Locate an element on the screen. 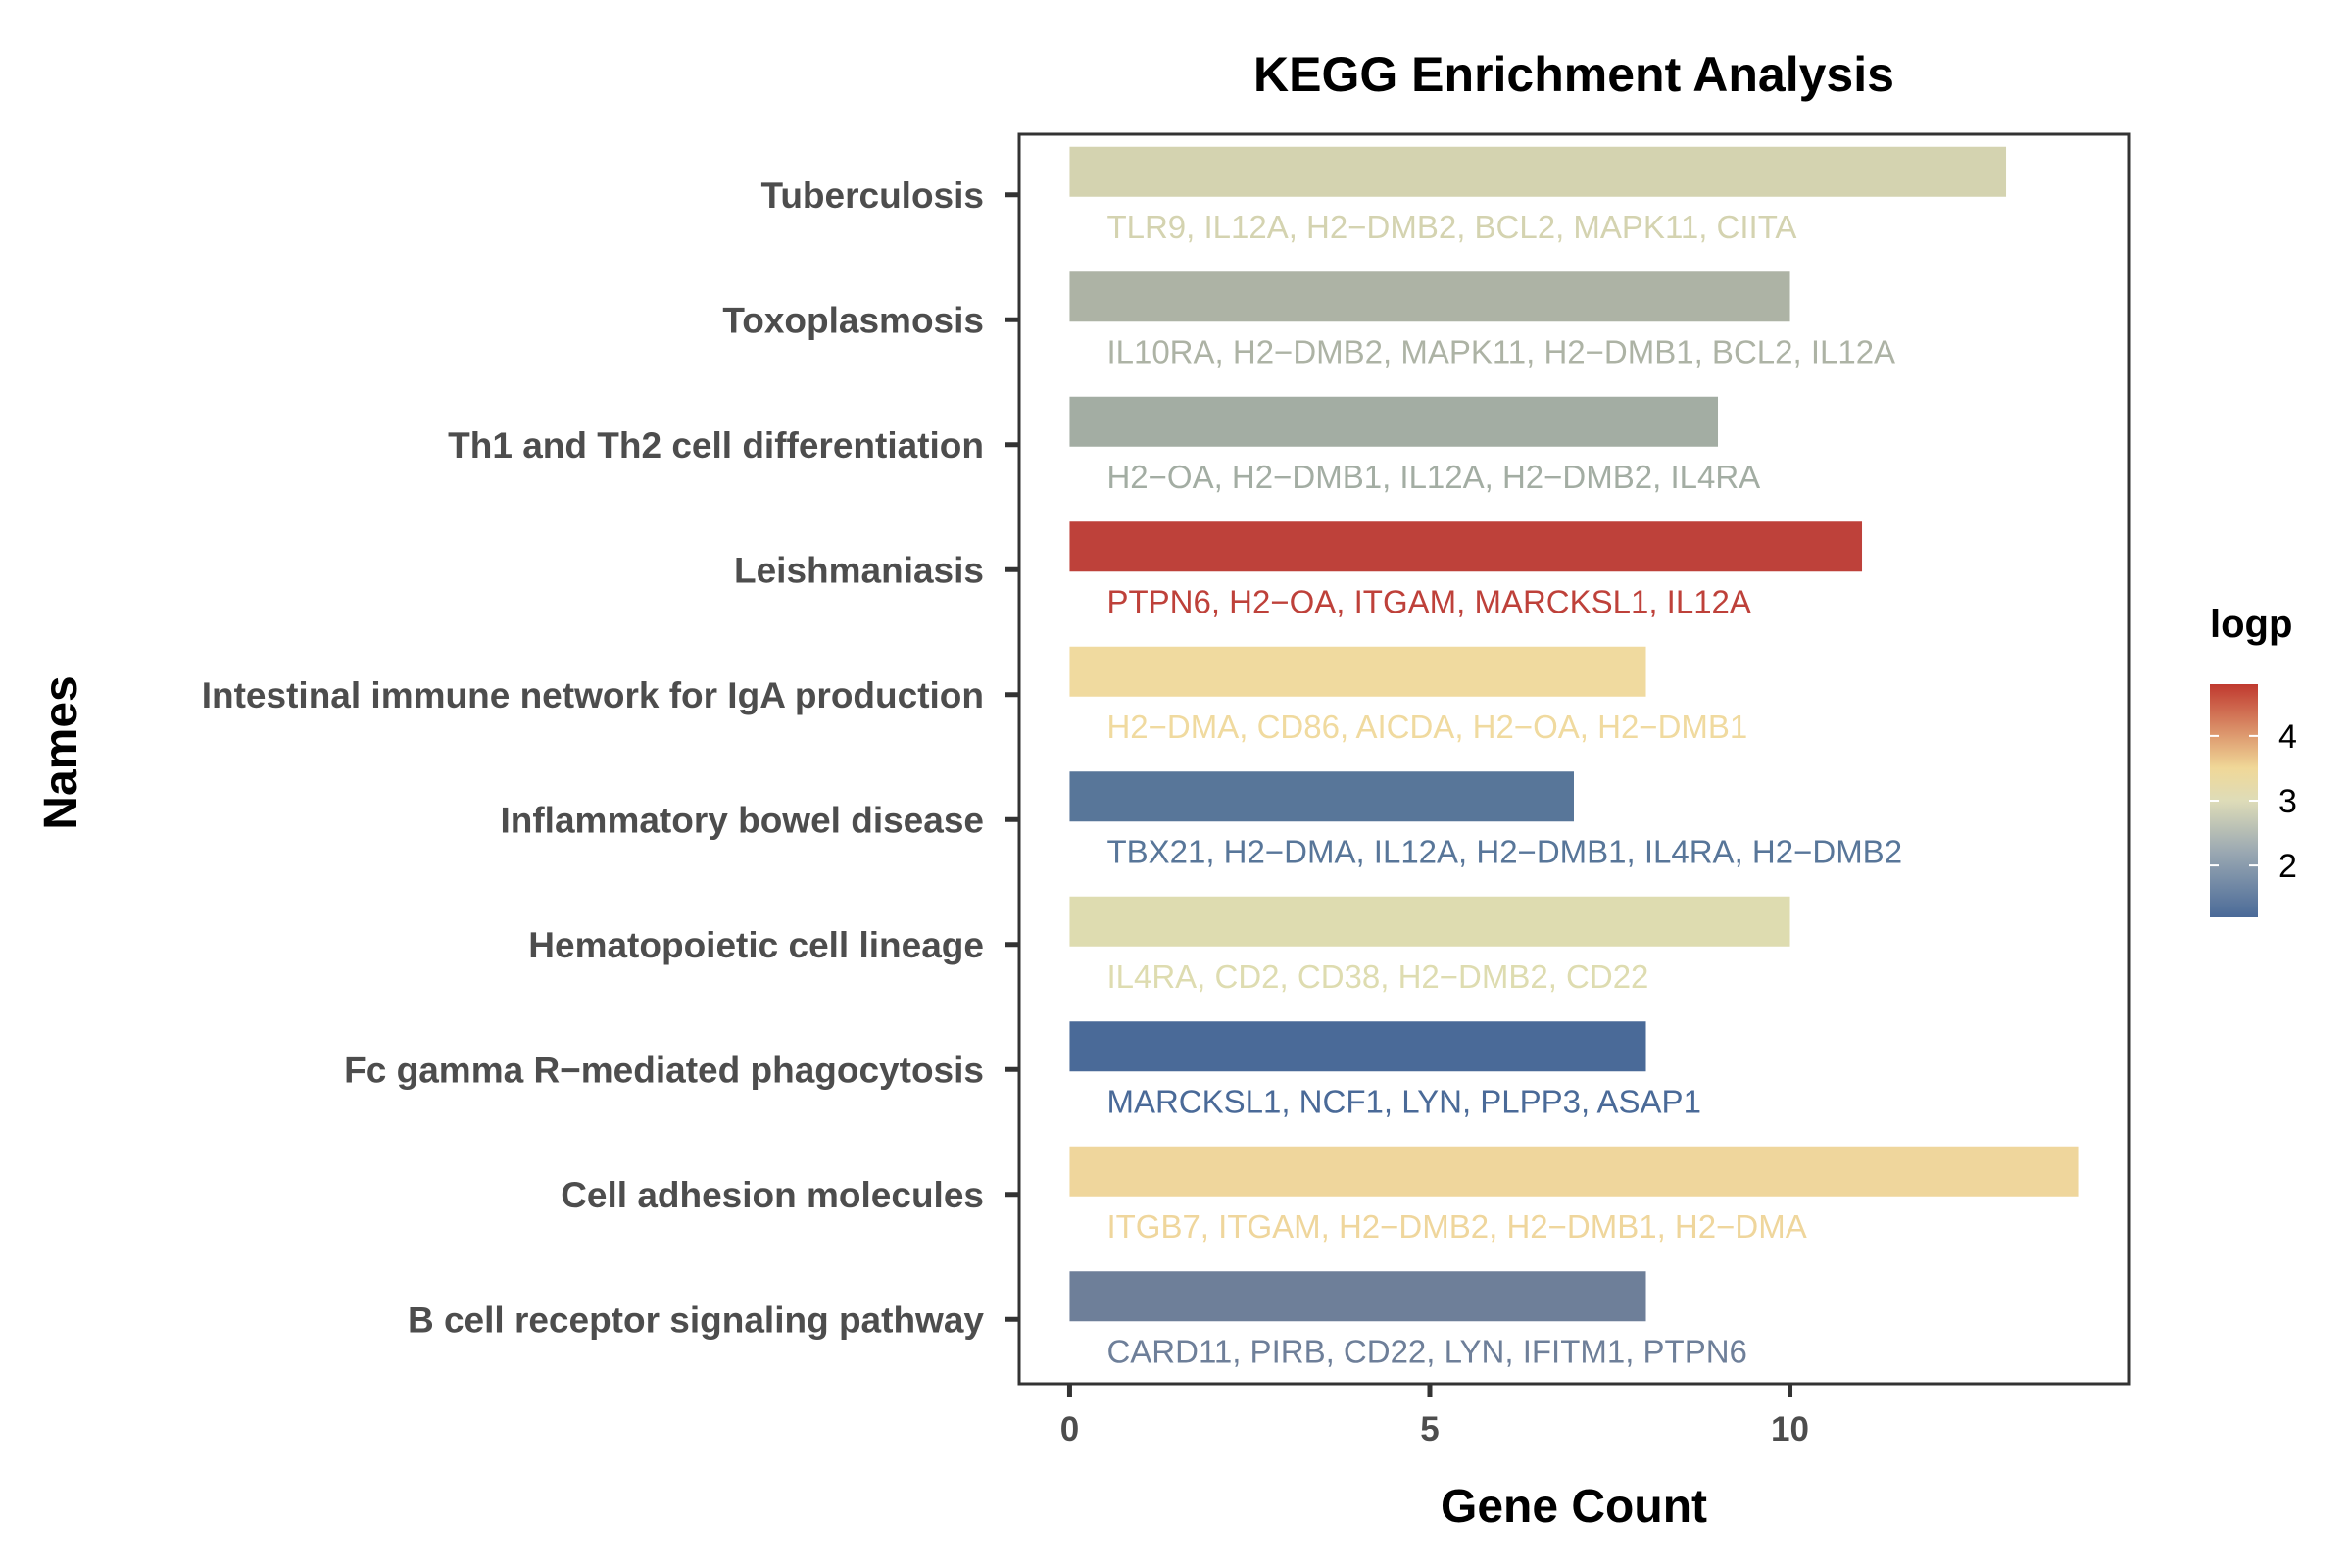 Image resolution: width=2352 pixels, height=1568 pixels. category-label: Toxoplasmosis is located at coordinates (853, 320).